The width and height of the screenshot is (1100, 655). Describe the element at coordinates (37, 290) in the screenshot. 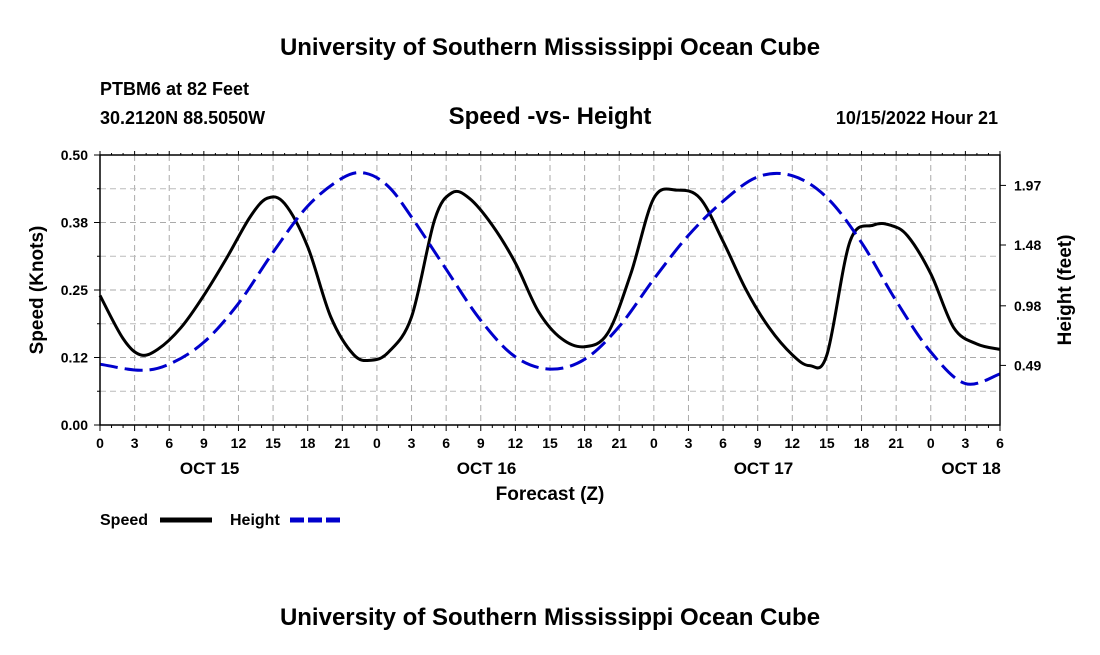

I see `y-axis-left-label: Speed (Knots)` at that location.